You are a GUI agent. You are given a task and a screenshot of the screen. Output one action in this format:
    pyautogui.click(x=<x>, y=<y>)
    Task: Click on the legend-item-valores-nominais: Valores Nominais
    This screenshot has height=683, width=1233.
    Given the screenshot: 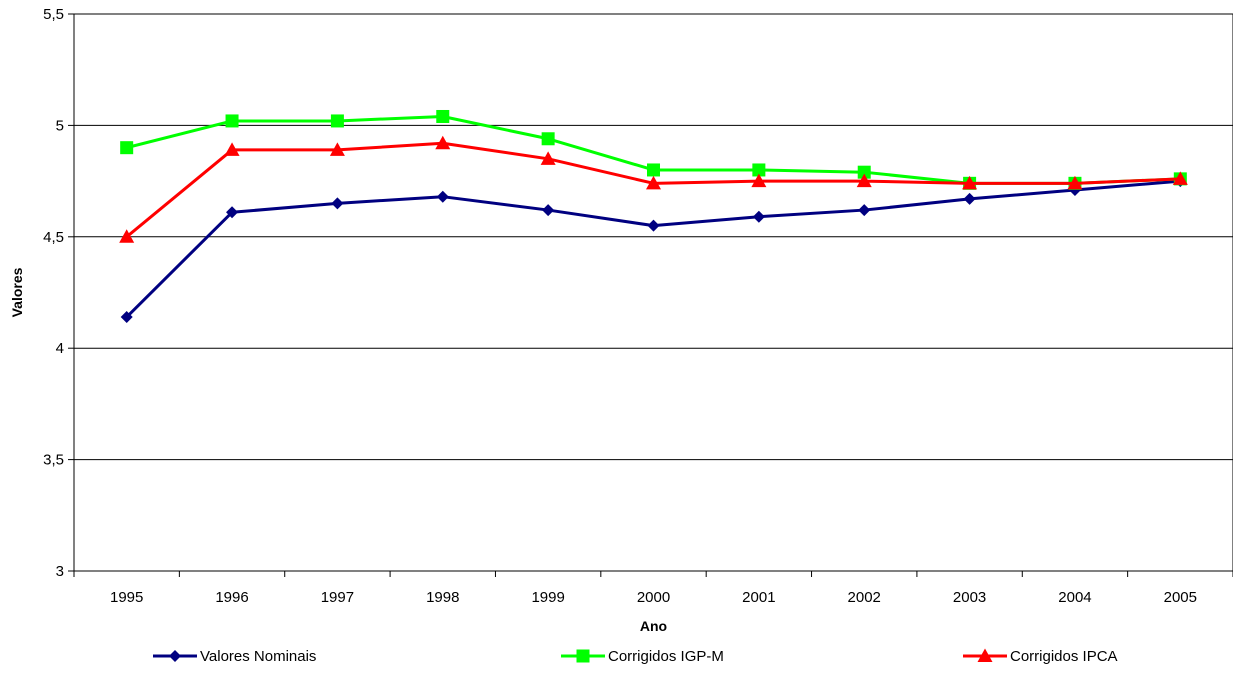 What is the action you would take?
    pyautogui.click(x=234, y=656)
    